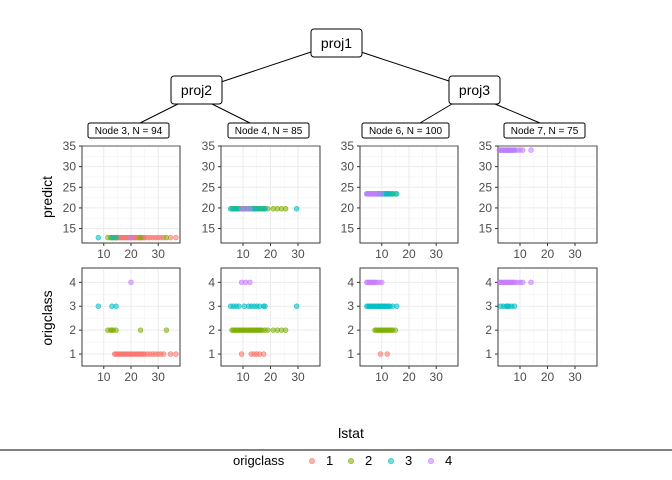  I want to click on legend-title: origclass, so click(259, 460).